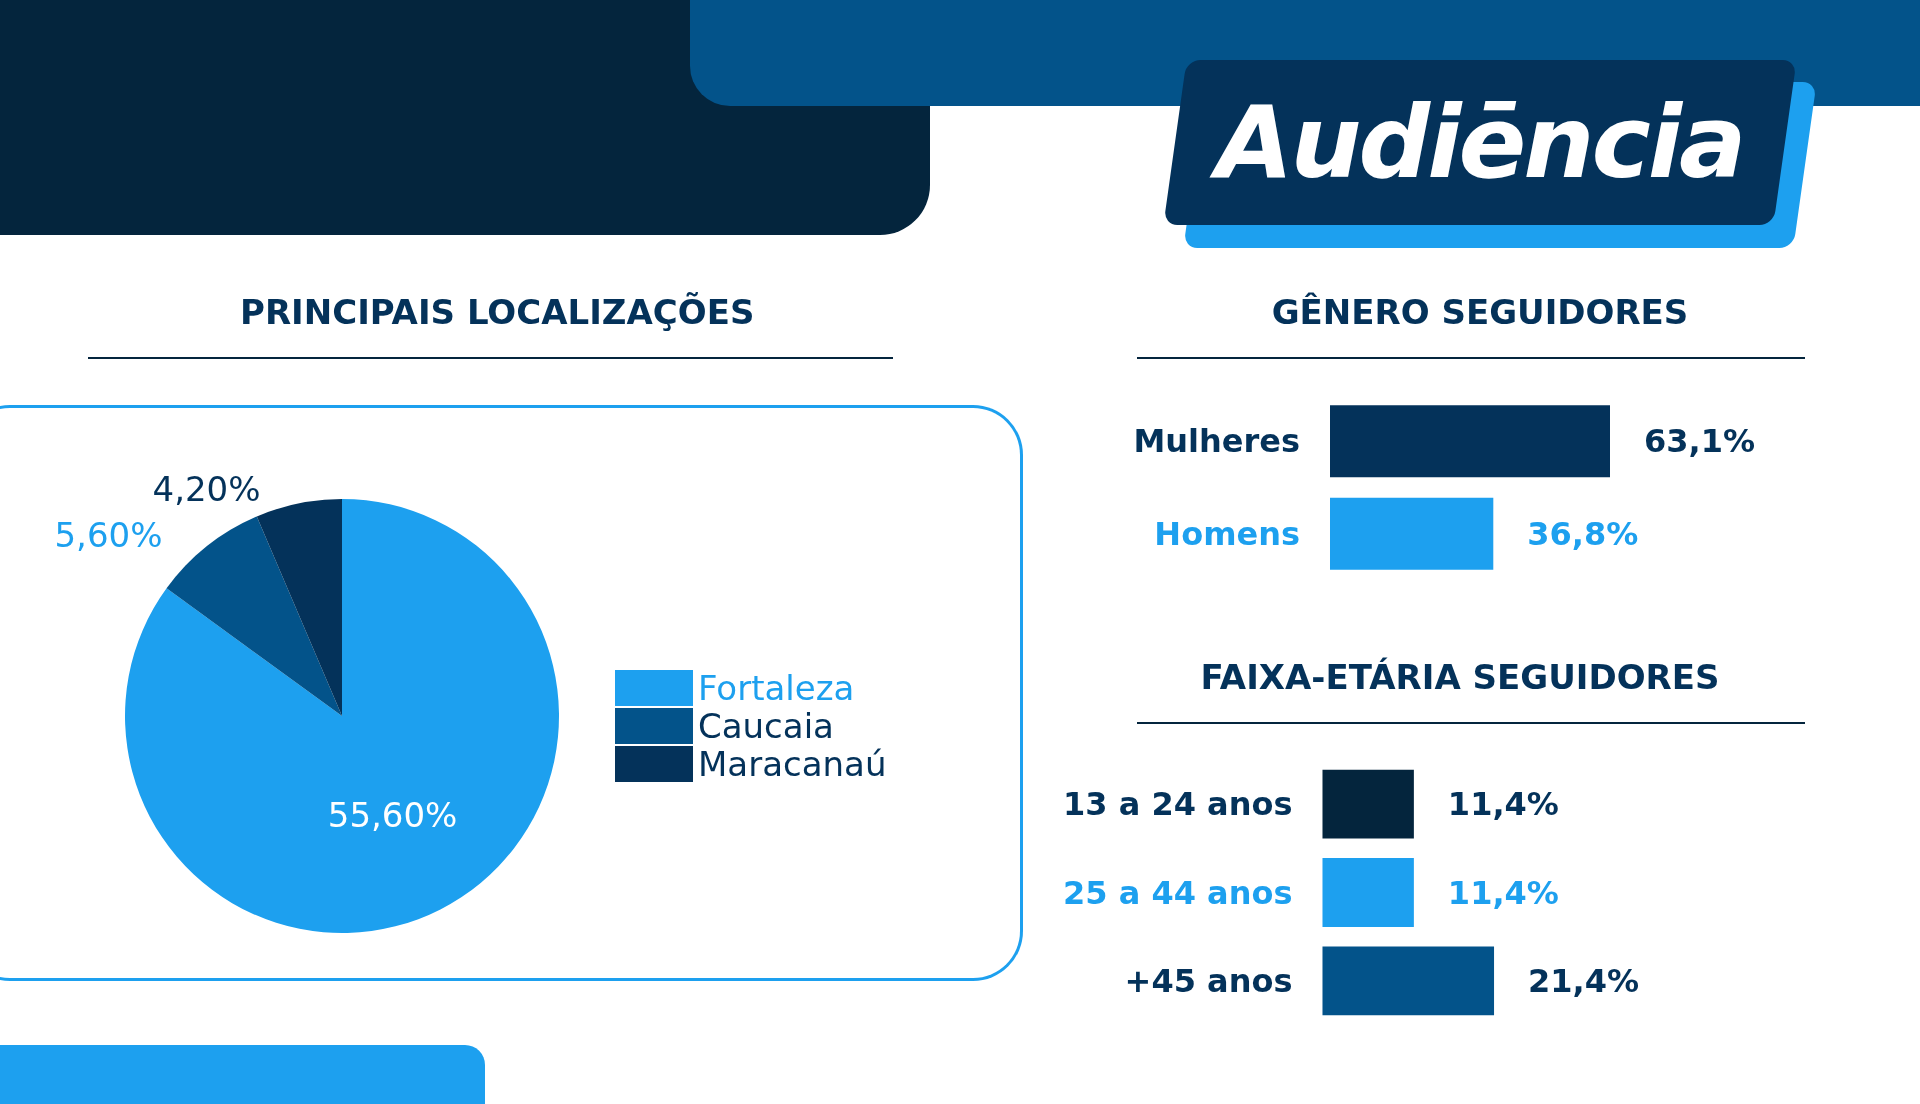  What do you see at coordinates (1178, 804) in the screenshot?
I see `y-tick-label: 13 a 24 anos` at bounding box center [1178, 804].